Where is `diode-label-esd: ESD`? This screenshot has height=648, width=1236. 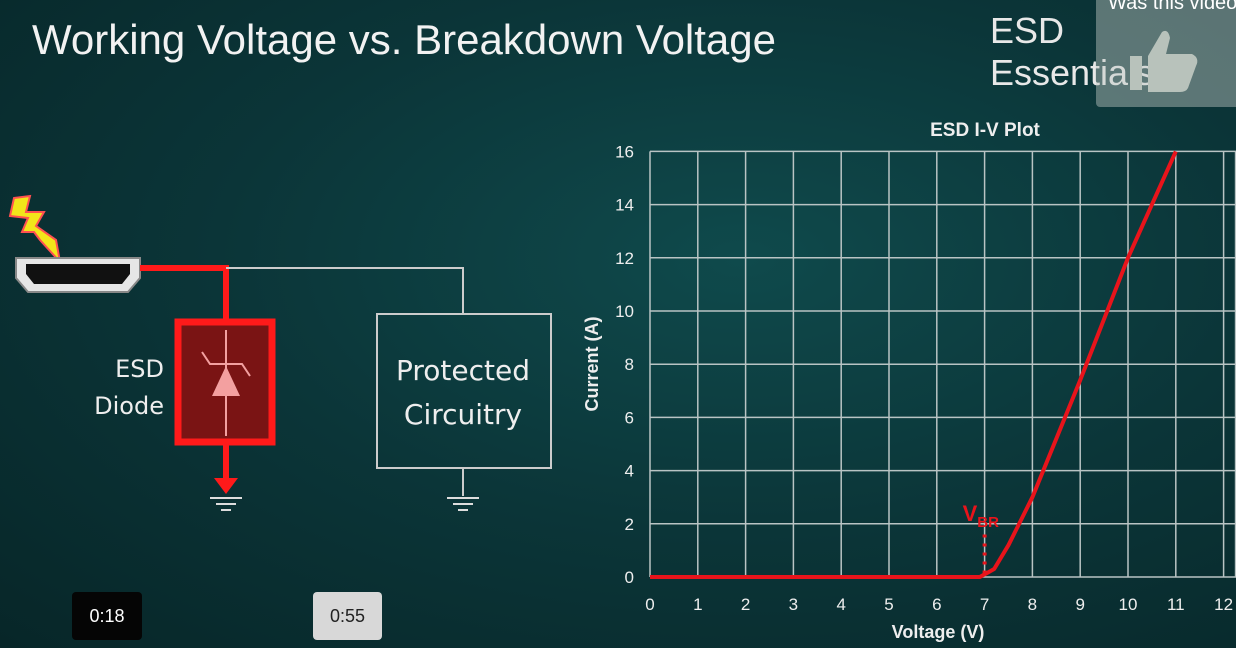
diode-label-esd: ESD is located at coordinates (139, 369).